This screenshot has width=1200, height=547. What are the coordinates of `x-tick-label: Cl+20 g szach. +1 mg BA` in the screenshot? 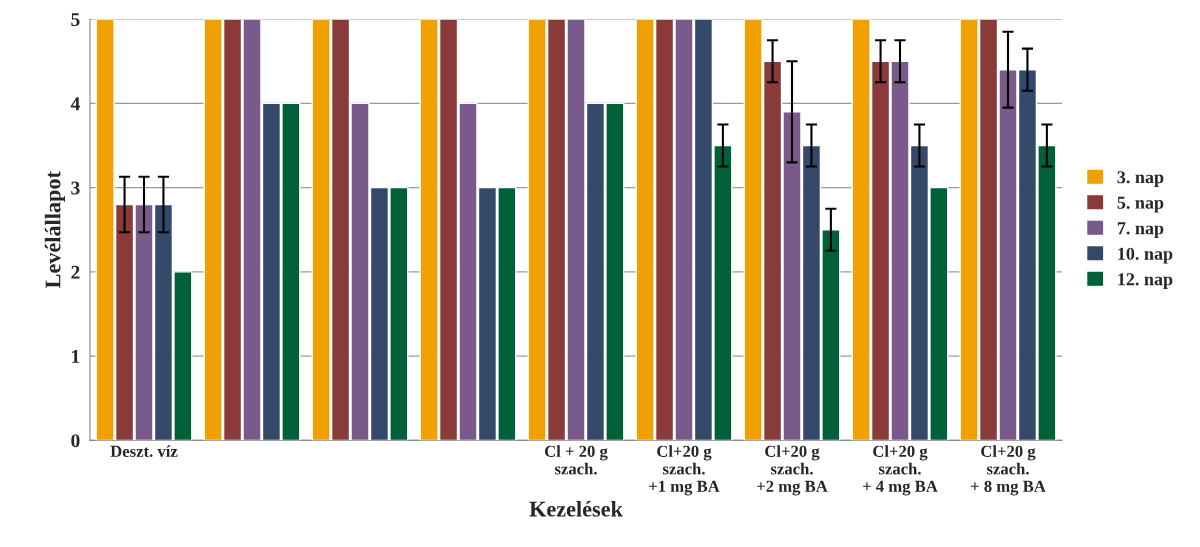 It's located at (684, 470).